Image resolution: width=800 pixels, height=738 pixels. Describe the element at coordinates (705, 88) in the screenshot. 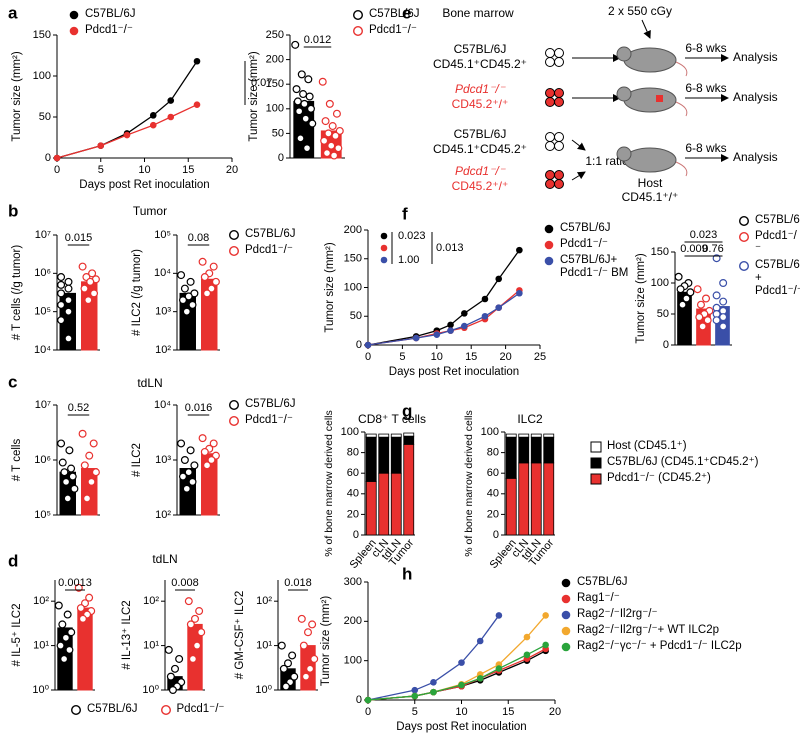

I see `wait-label: 6-8 wks` at that location.